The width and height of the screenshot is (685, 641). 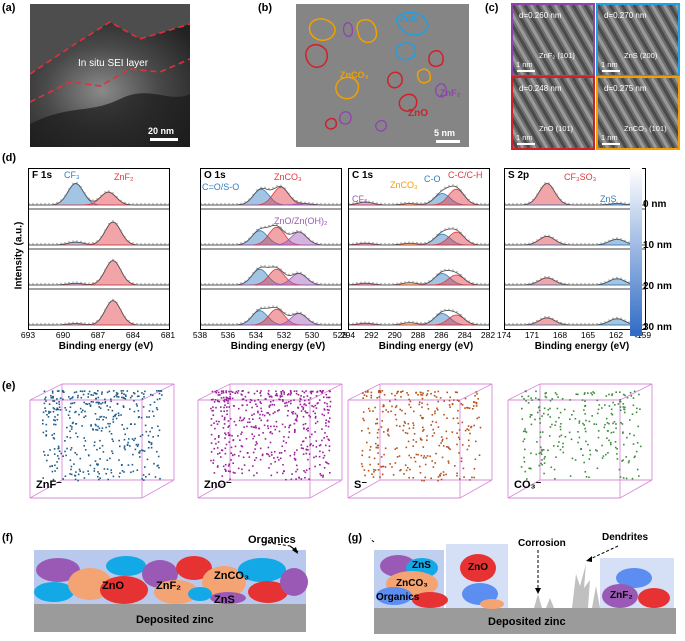 What do you see at coordinates (426, 346) in the screenshot?
I see `xps-xlabel: Binding energy (eV)` at bounding box center [426, 346].